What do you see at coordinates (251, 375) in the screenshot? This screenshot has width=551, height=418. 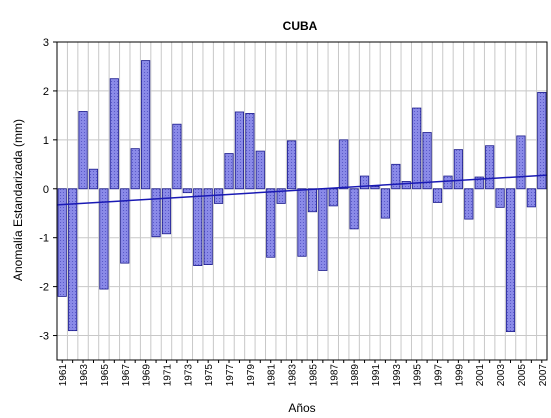 I see `x-tick-label: 1979` at bounding box center [251, 375].